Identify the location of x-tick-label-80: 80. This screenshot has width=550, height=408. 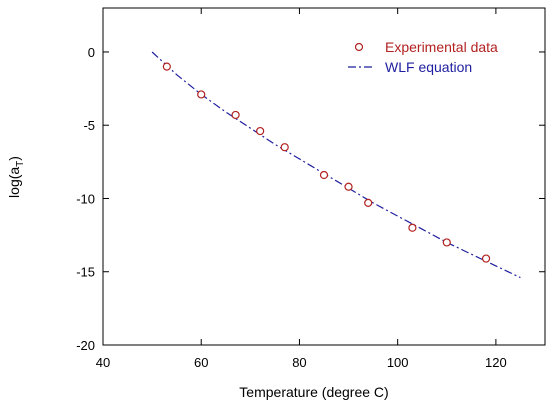
(299, 362).